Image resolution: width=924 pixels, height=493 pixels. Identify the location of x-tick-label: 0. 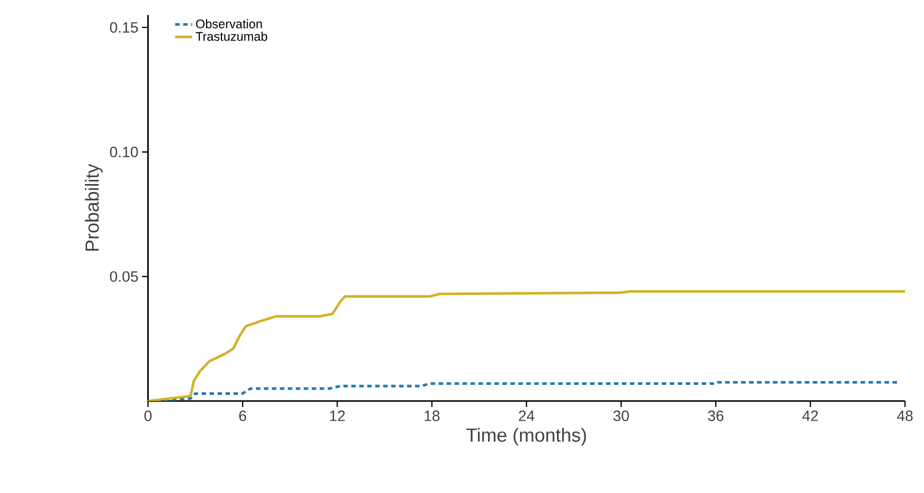
(148, 416).